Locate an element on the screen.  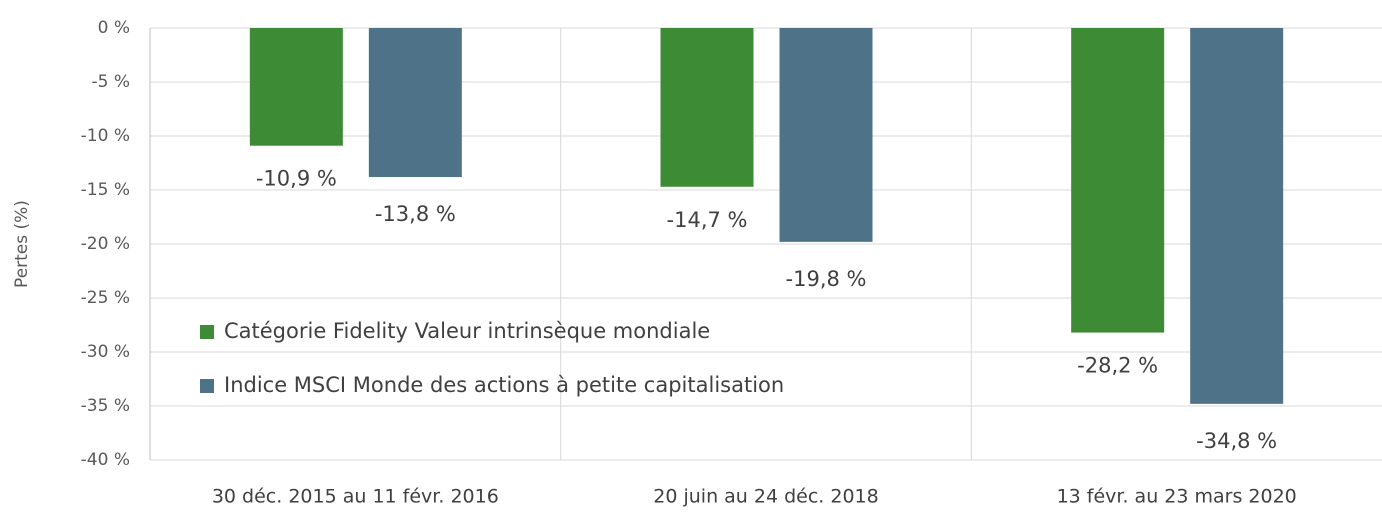
y-tick-label: 0 % is located at coordinates (114, 28).